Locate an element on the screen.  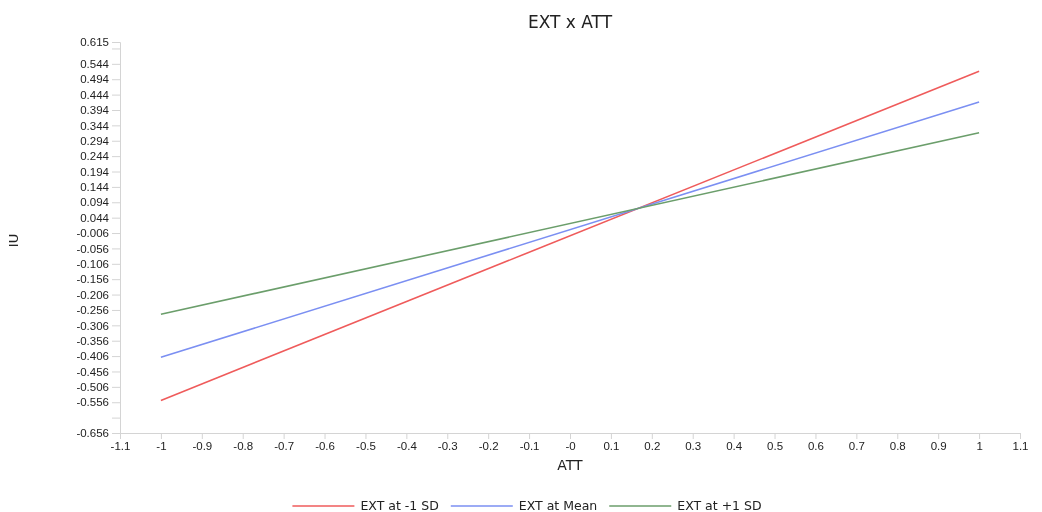
y-tick-label: -0.456 is located at coordinates (92, 371).